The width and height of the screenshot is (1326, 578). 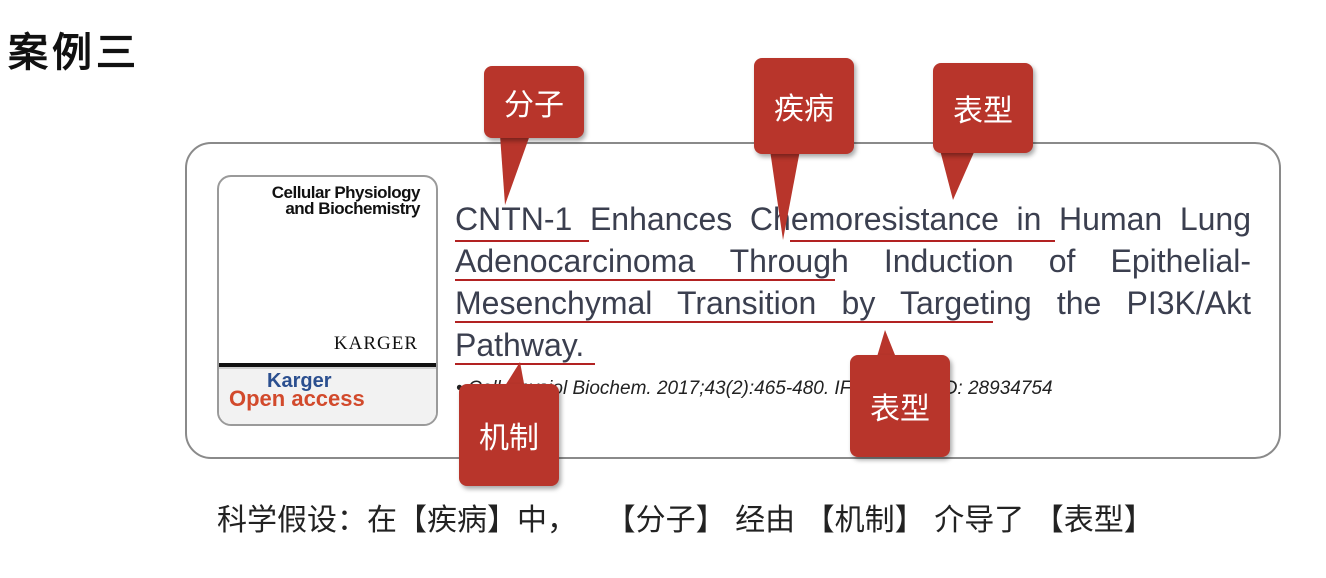 I want to click on cover-divider, so click(x=327, y=365).